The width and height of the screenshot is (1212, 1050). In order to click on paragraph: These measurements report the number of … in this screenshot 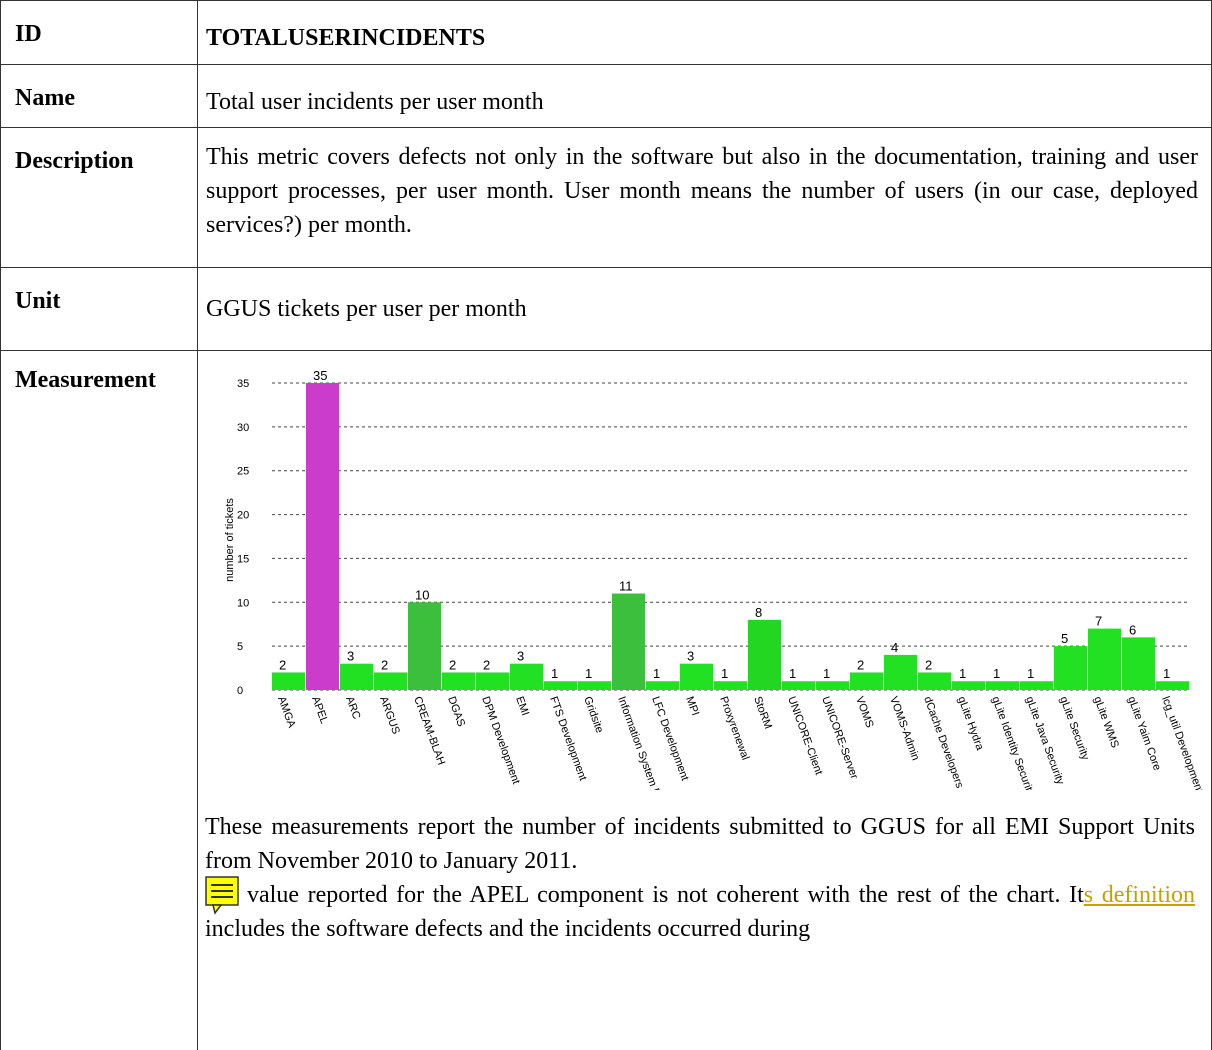, I will do `click(700, 844)`.